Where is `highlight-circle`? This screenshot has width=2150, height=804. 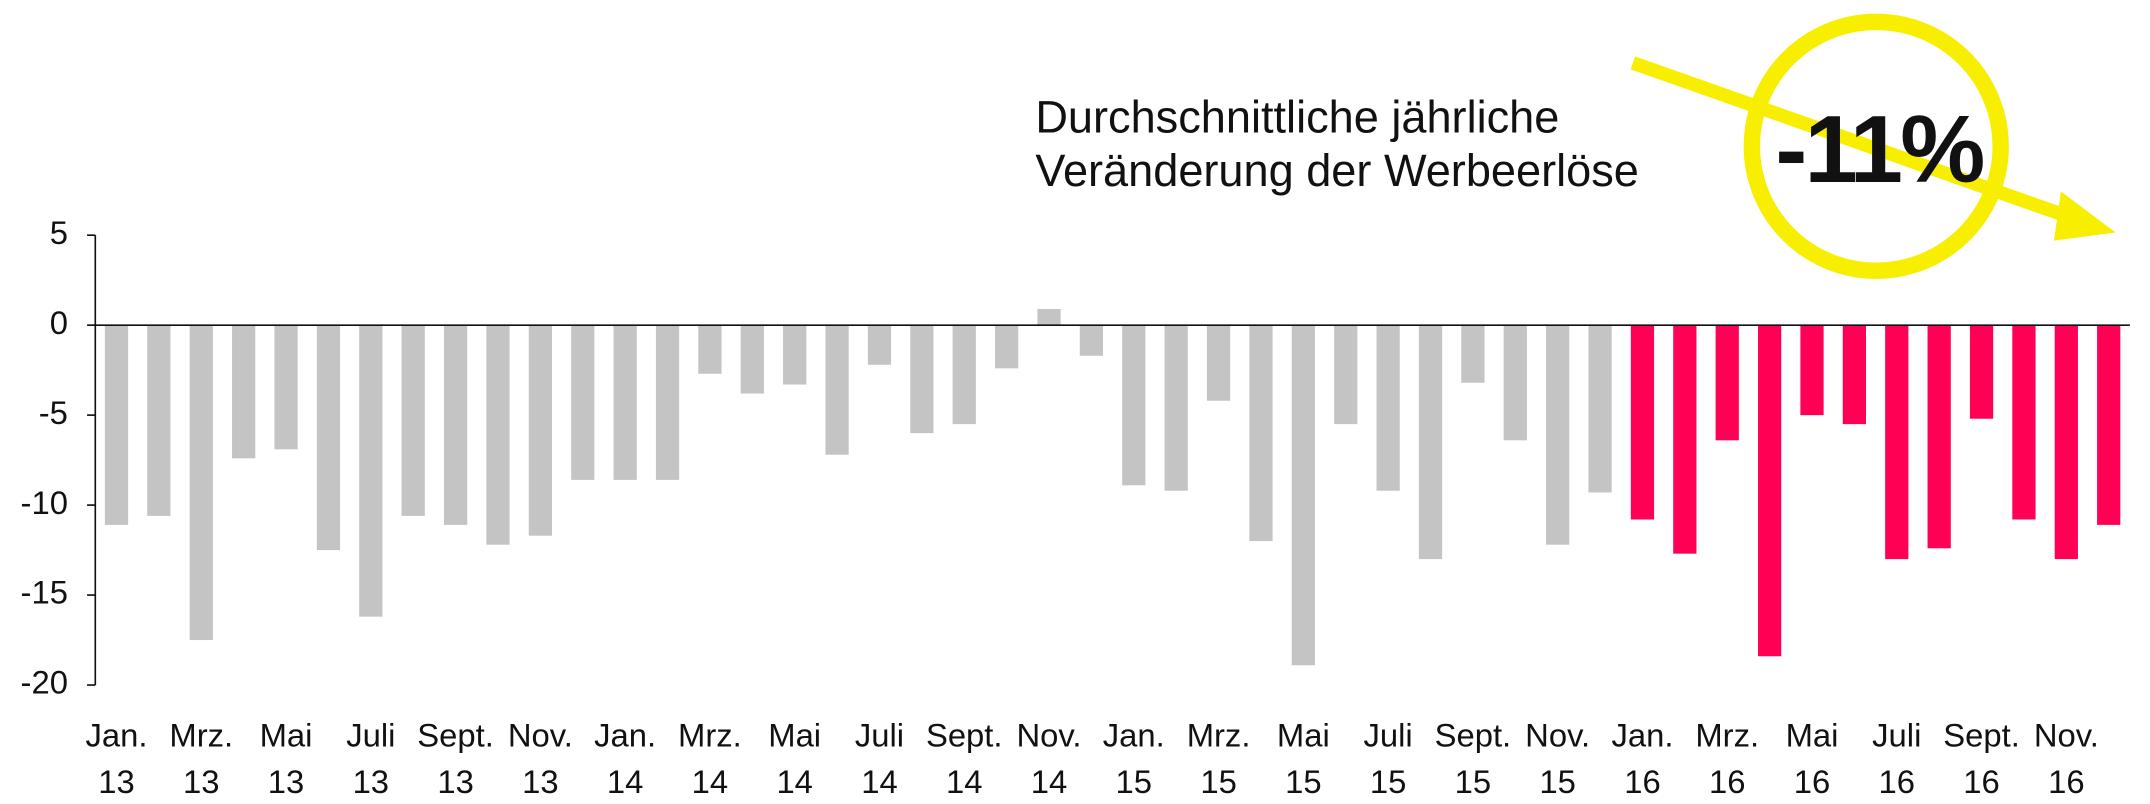
highlight-circle is located at coordinates (1876, 146).